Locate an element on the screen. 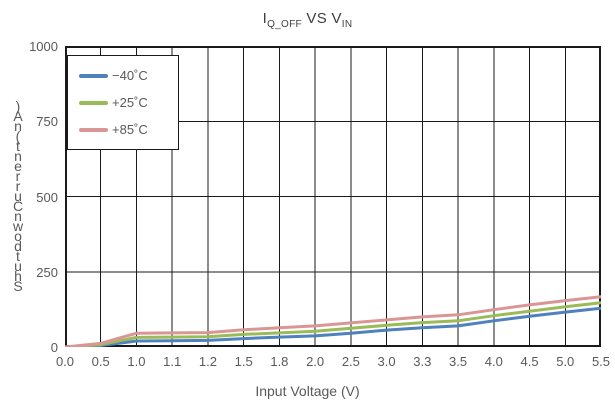 The height and width of the screenshot is (414, 615). y-axis-label-char: ( is located at coordinates (18, 136).